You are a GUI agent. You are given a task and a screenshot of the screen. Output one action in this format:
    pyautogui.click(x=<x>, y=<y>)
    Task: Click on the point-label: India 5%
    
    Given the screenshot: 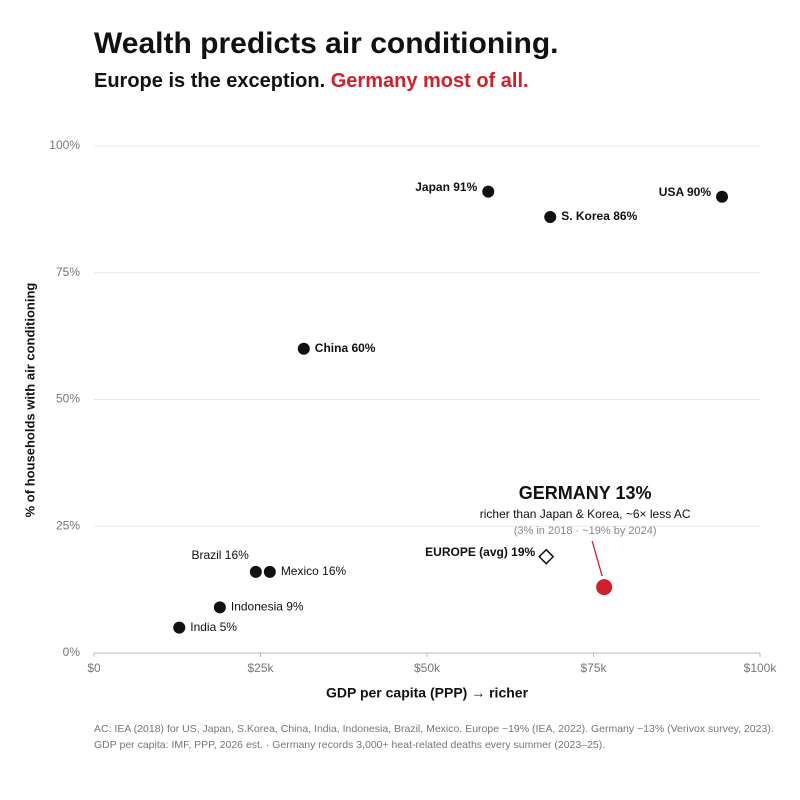 What is the action you would take?
    pyautogui.click(x=213, y=627)
    